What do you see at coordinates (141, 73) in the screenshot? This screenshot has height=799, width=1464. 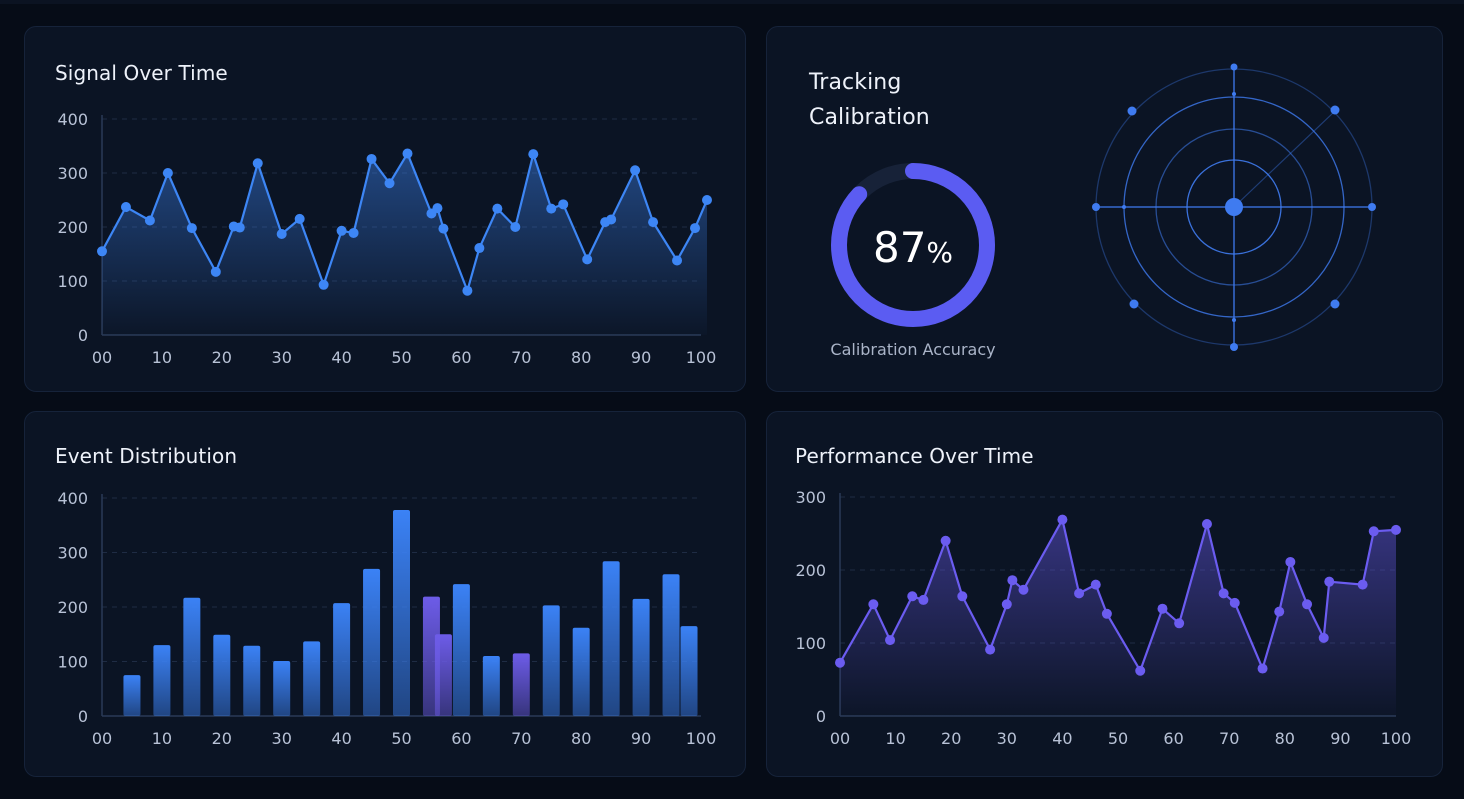 I see `panel-title: Signal Over Time` at bounding box center [141, 73].